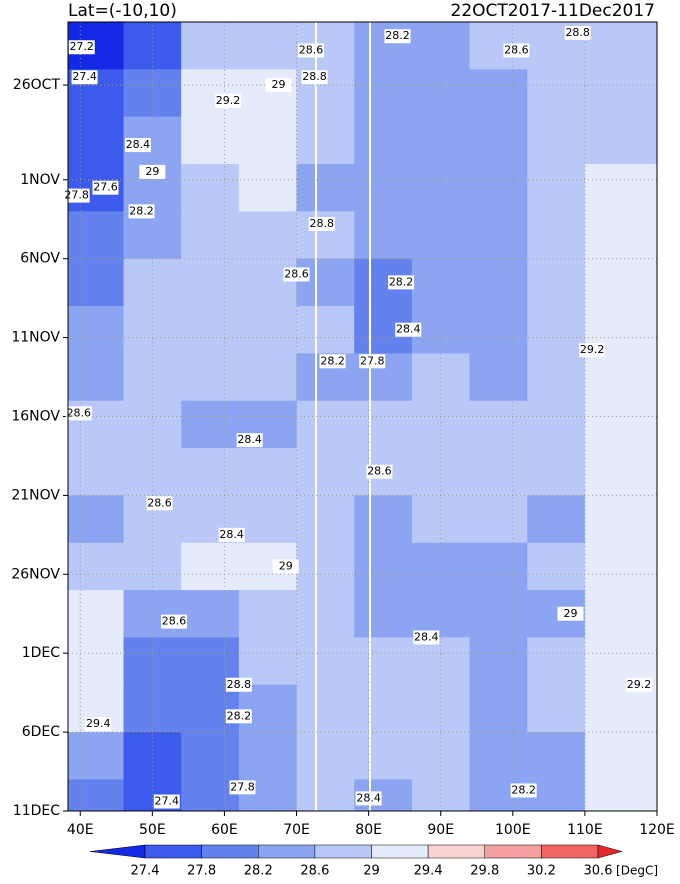  I want to click on contour-label: 29.4, so click(98, 724).